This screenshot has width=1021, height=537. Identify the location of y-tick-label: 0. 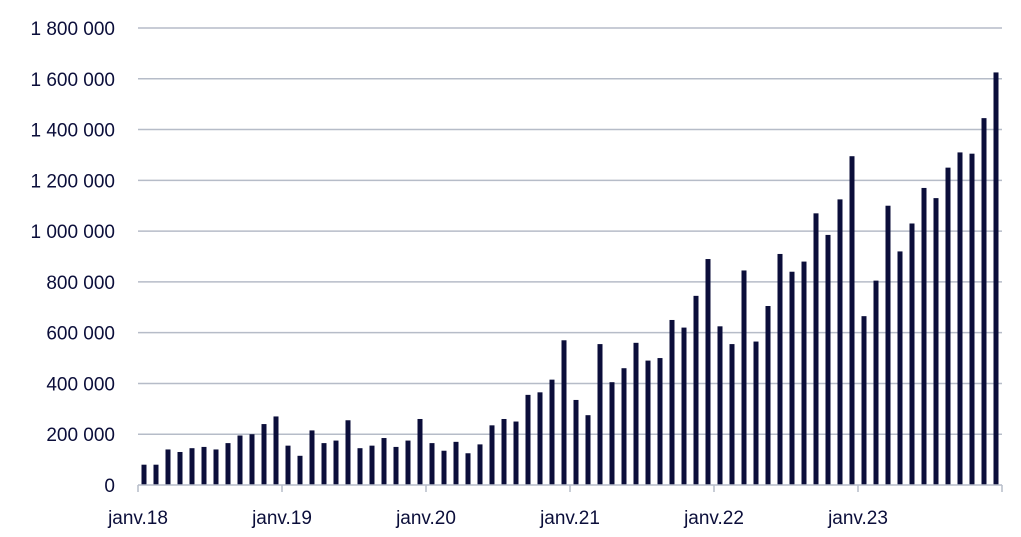
(109, 486).